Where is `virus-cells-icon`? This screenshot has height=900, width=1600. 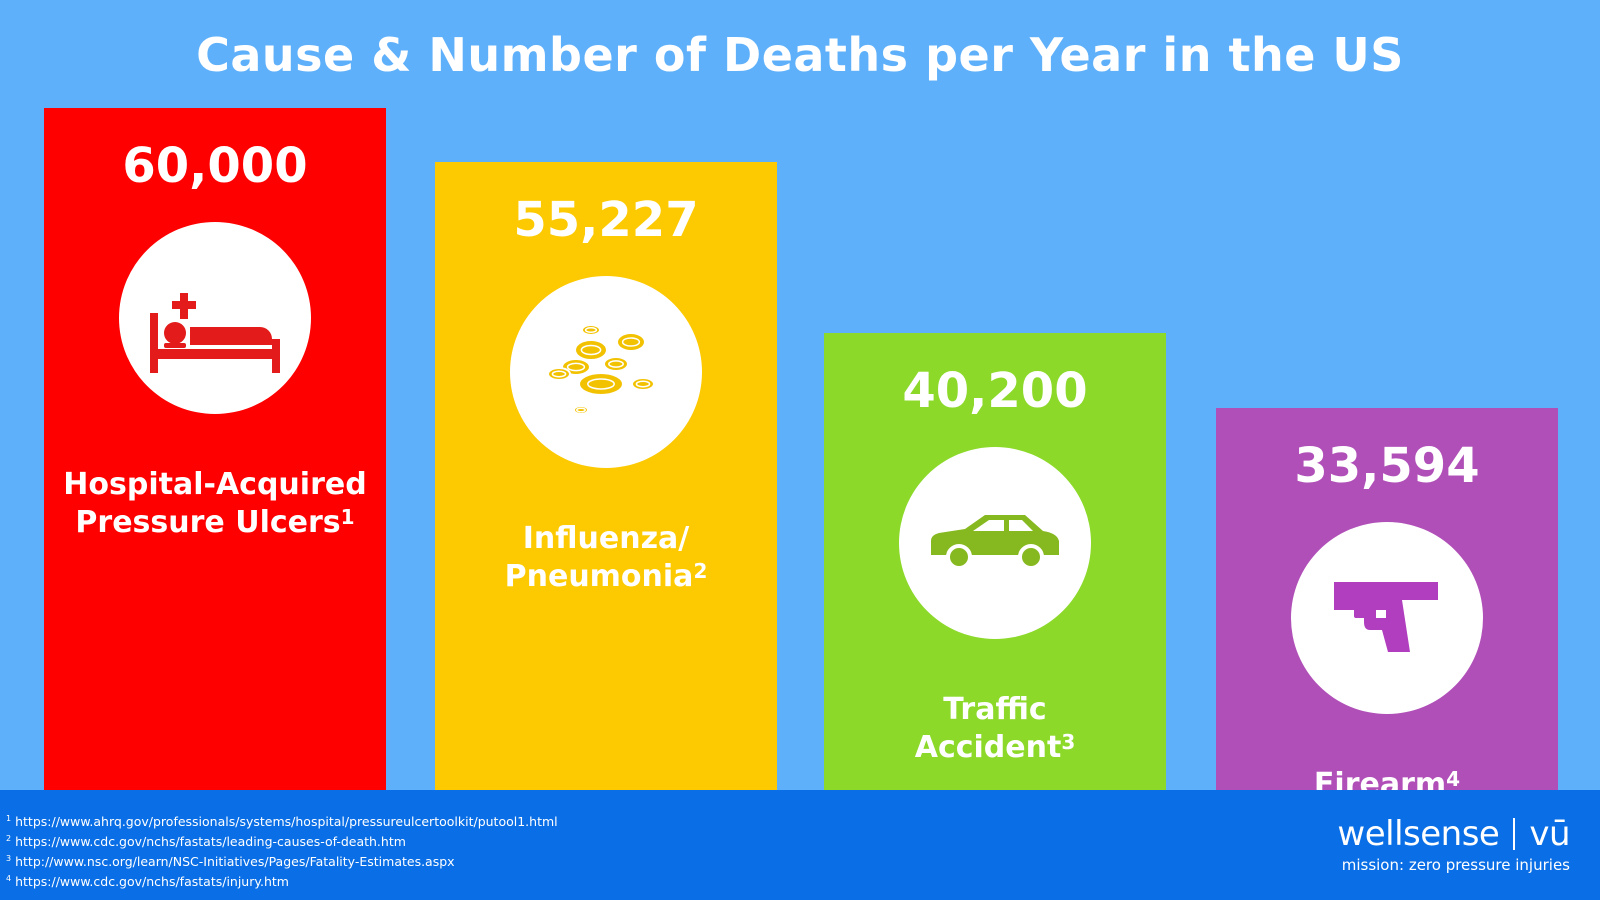
virus-cells-icon is located at coordinates (606, 372).